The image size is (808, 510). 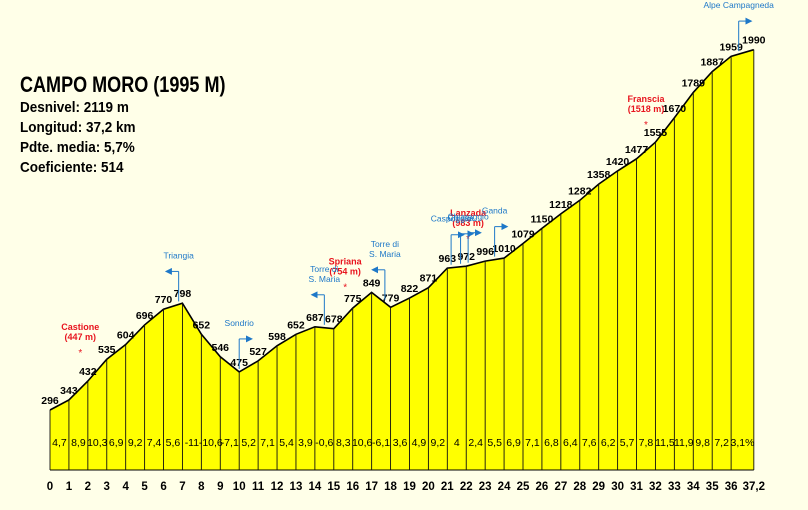 I want to click on km-tick-label: 16, so click(x=352, y=487).